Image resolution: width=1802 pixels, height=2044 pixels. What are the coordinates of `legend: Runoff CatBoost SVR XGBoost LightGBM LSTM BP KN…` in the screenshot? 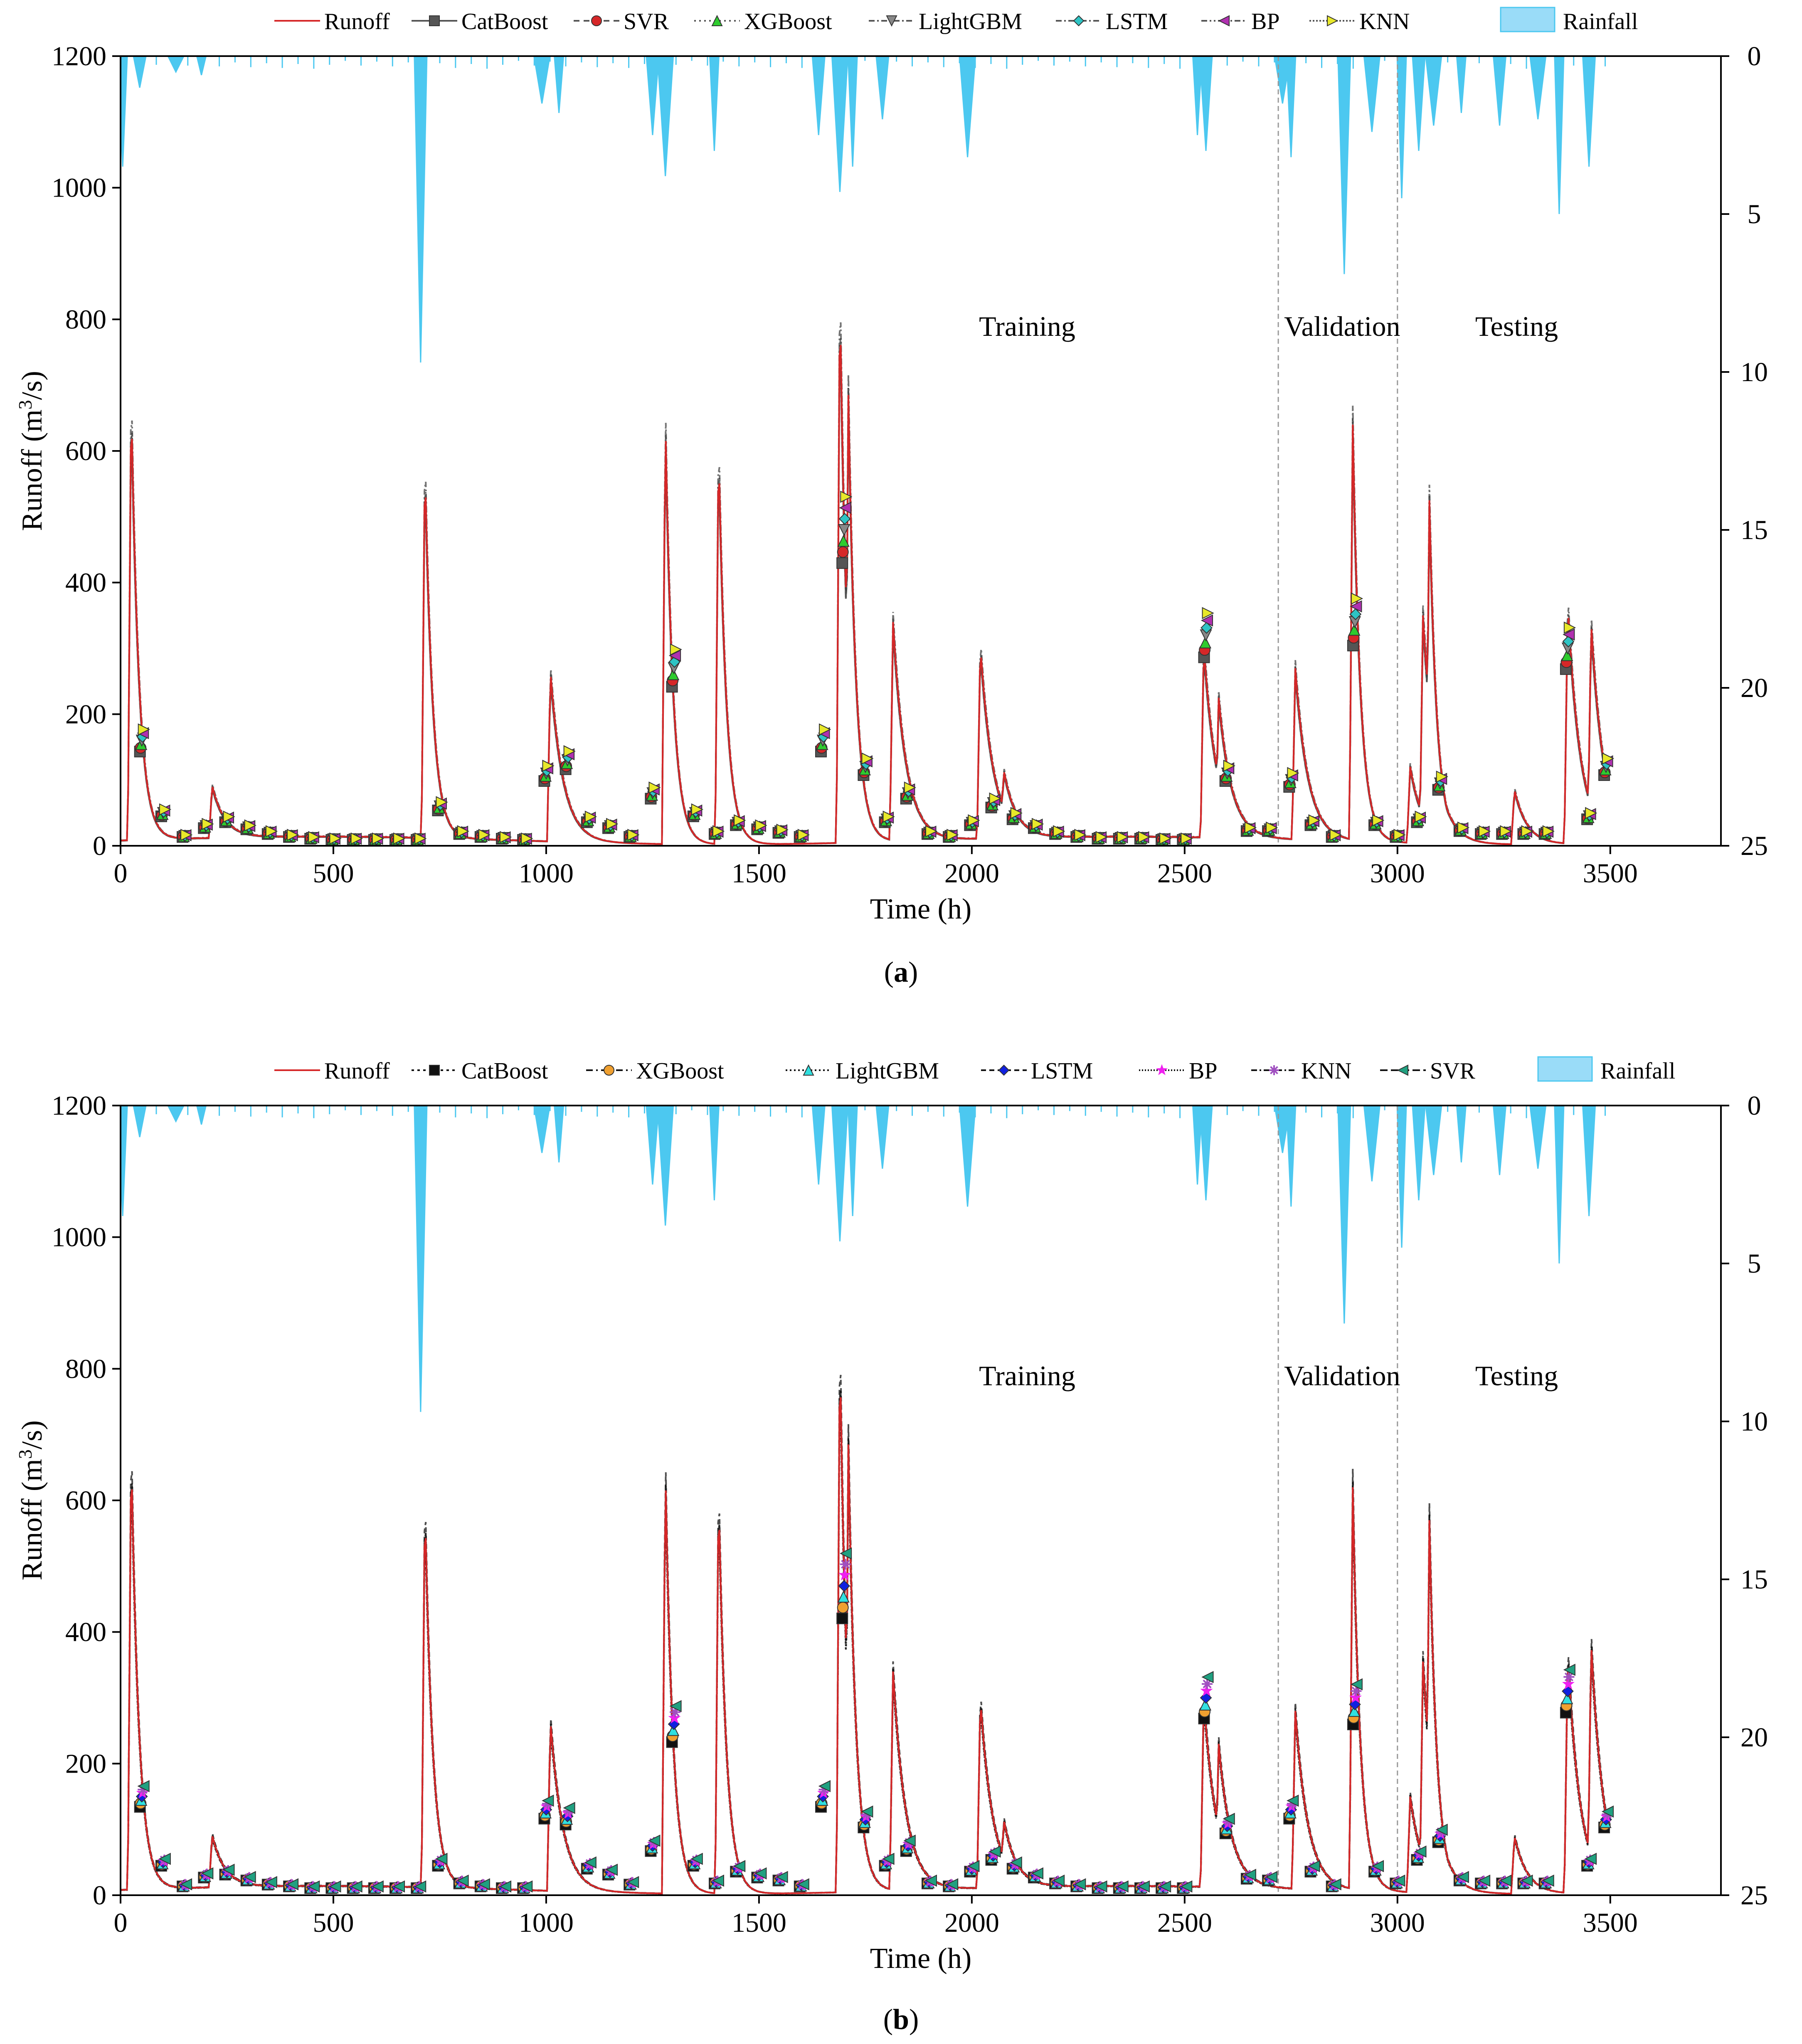 It's located at (956, 20).